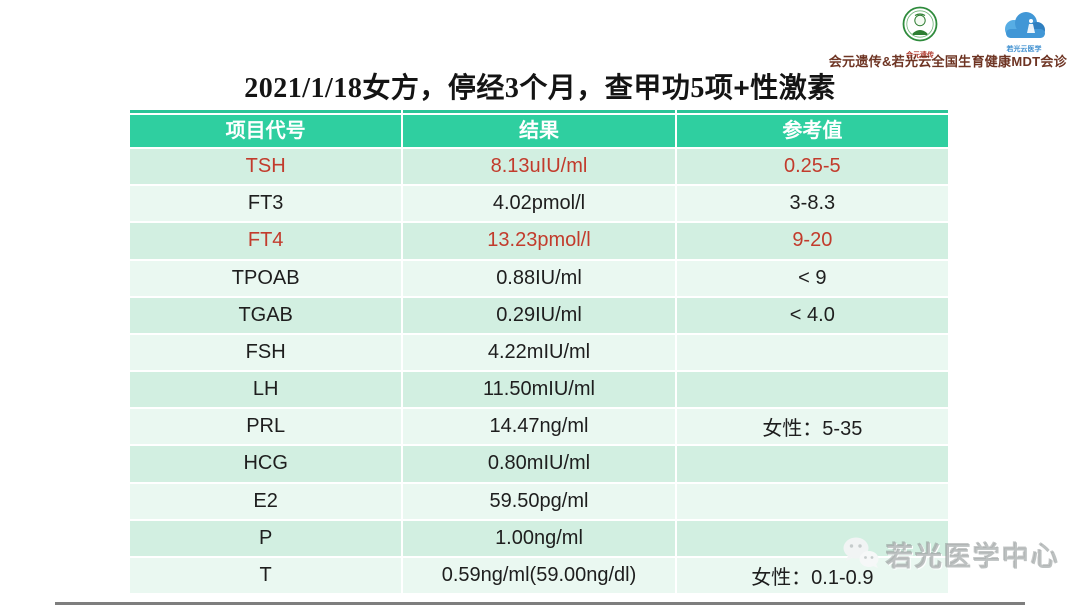 This screenshot has height=608, width=1080. I want to click on table-cell-tsh-ref: 0.25-5, so click(812, 167).